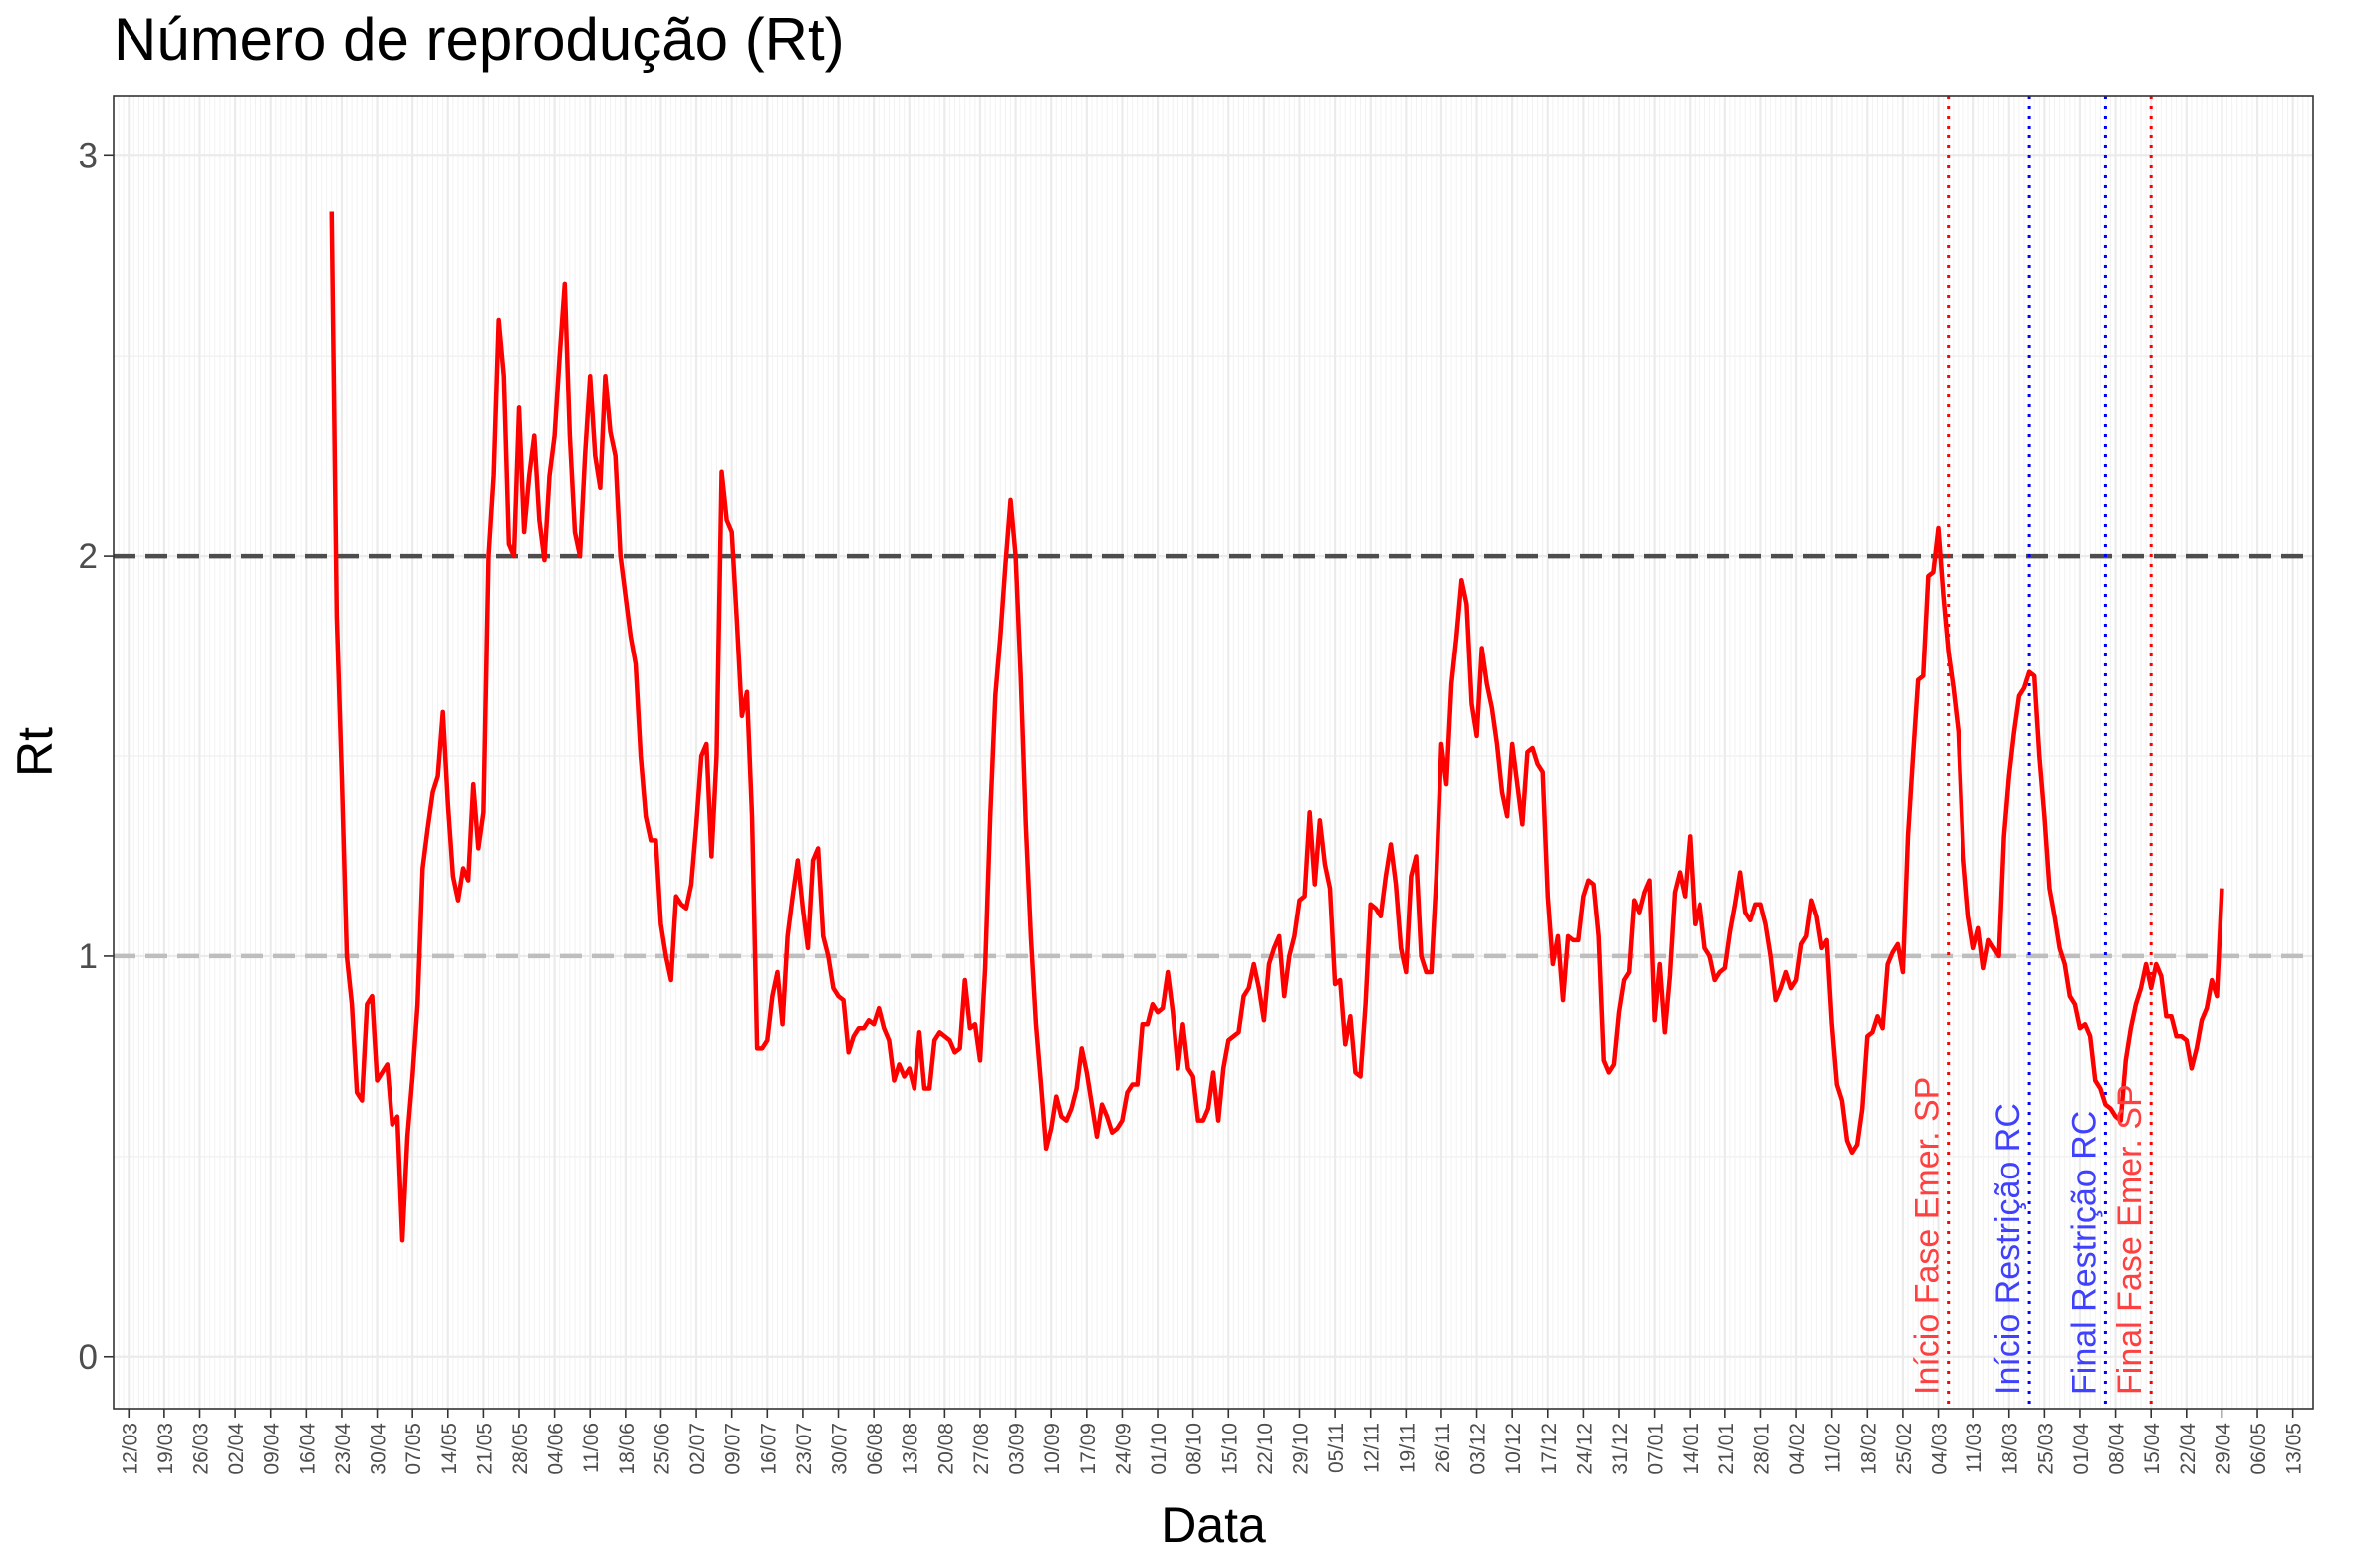  I want to click on y-tick-label: 2, so click(88, 556).